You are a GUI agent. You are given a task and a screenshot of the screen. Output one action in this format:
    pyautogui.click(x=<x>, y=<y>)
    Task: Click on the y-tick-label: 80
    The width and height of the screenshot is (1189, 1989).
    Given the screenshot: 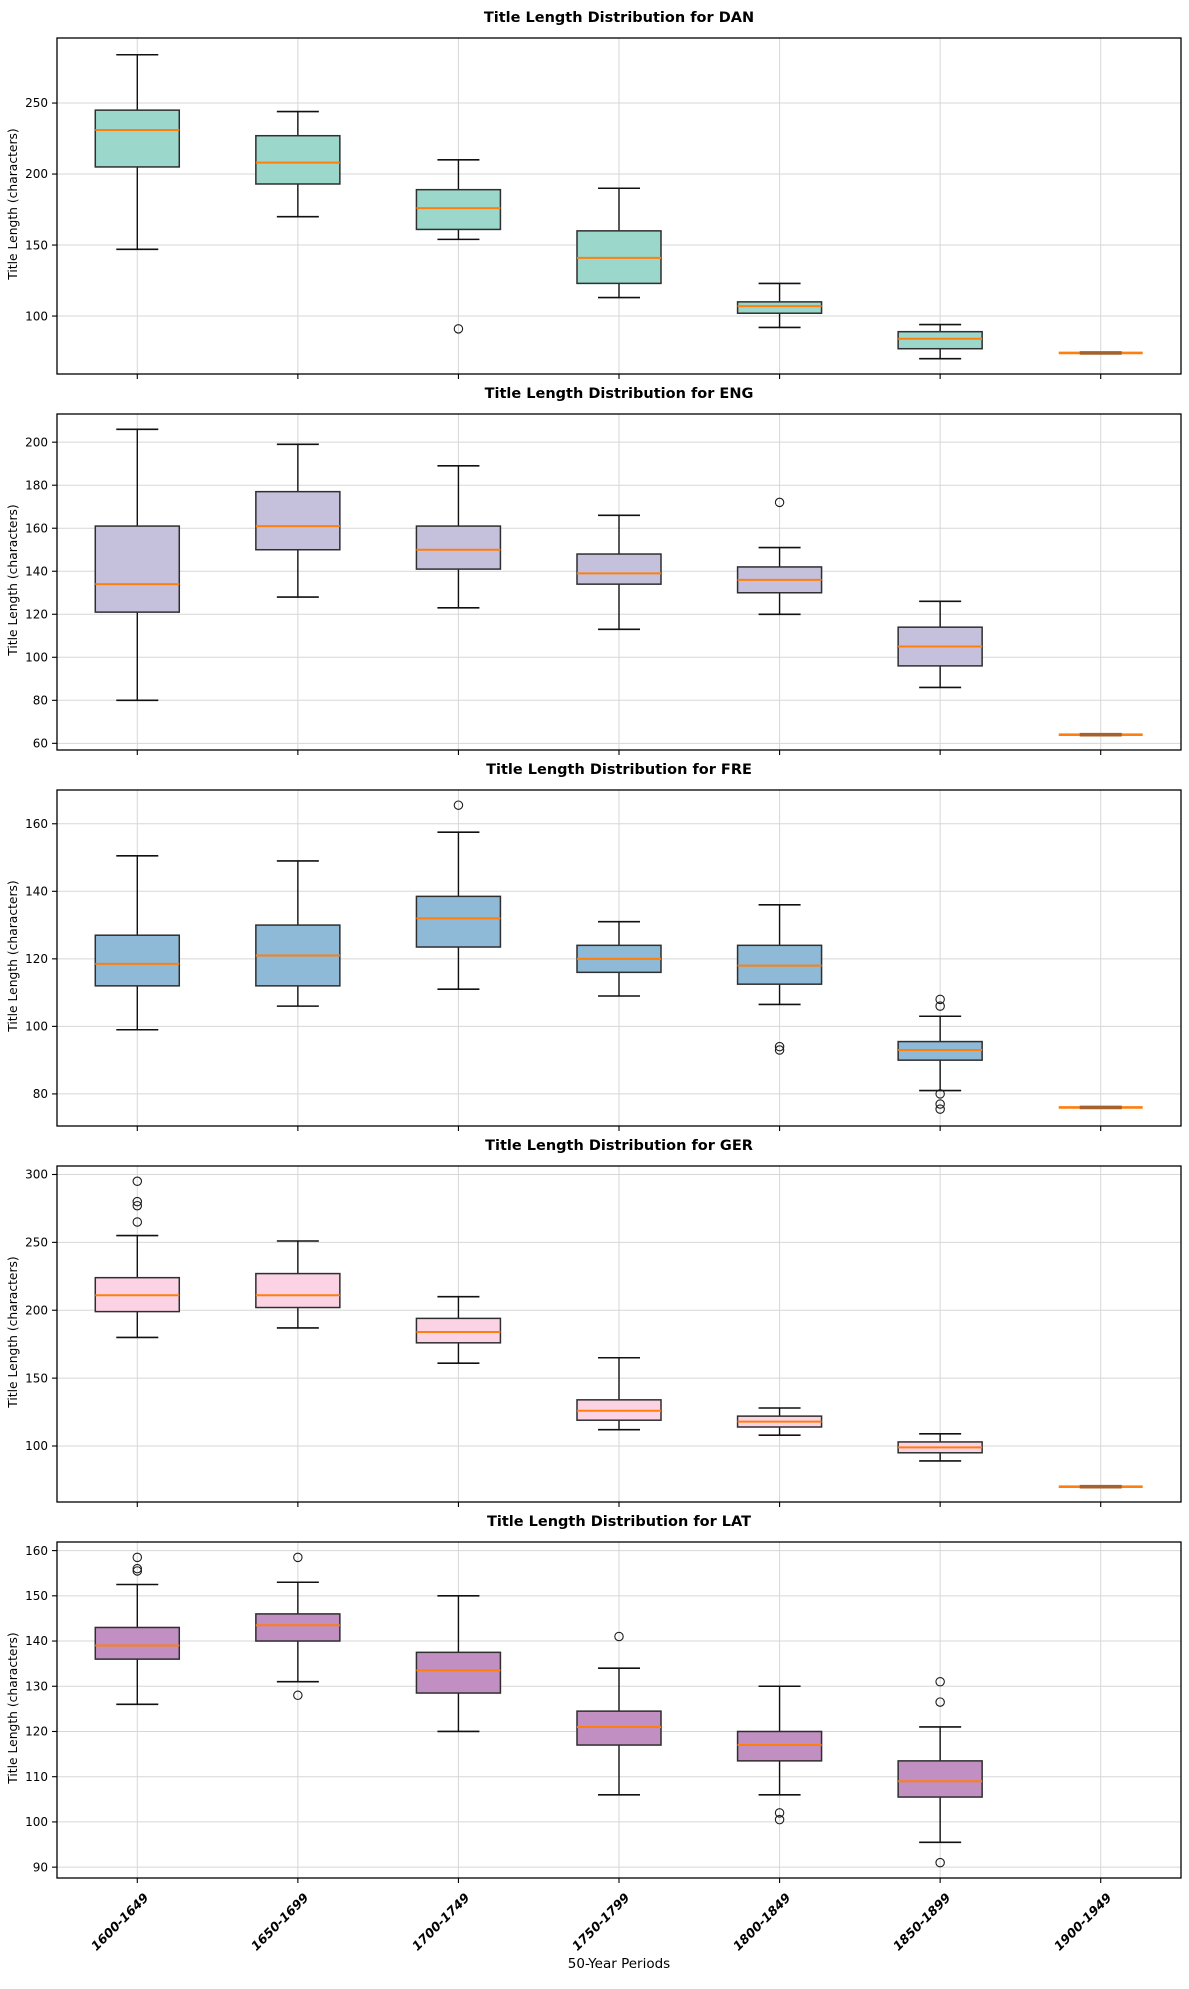 What is the action you would take?
    pyautogui.click(x=40, y=1094)
    